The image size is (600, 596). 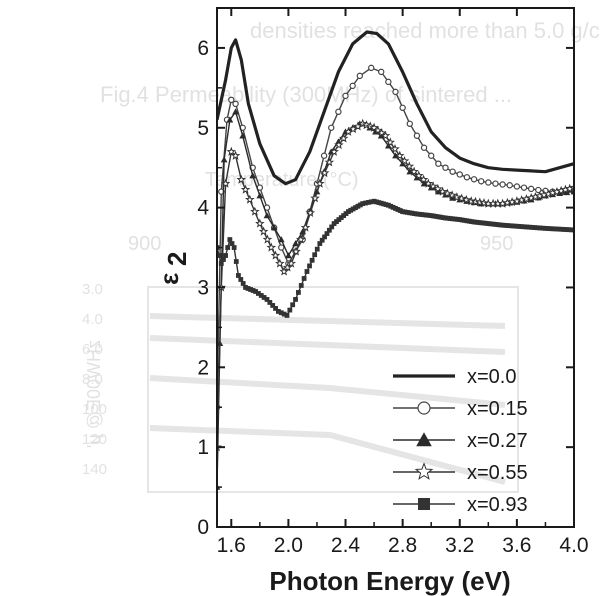 What do you see at coordinates (92, 319) in the screenshot?
I see `bleed-left-tick-1: 4.0` at bounding box center [92, 319].